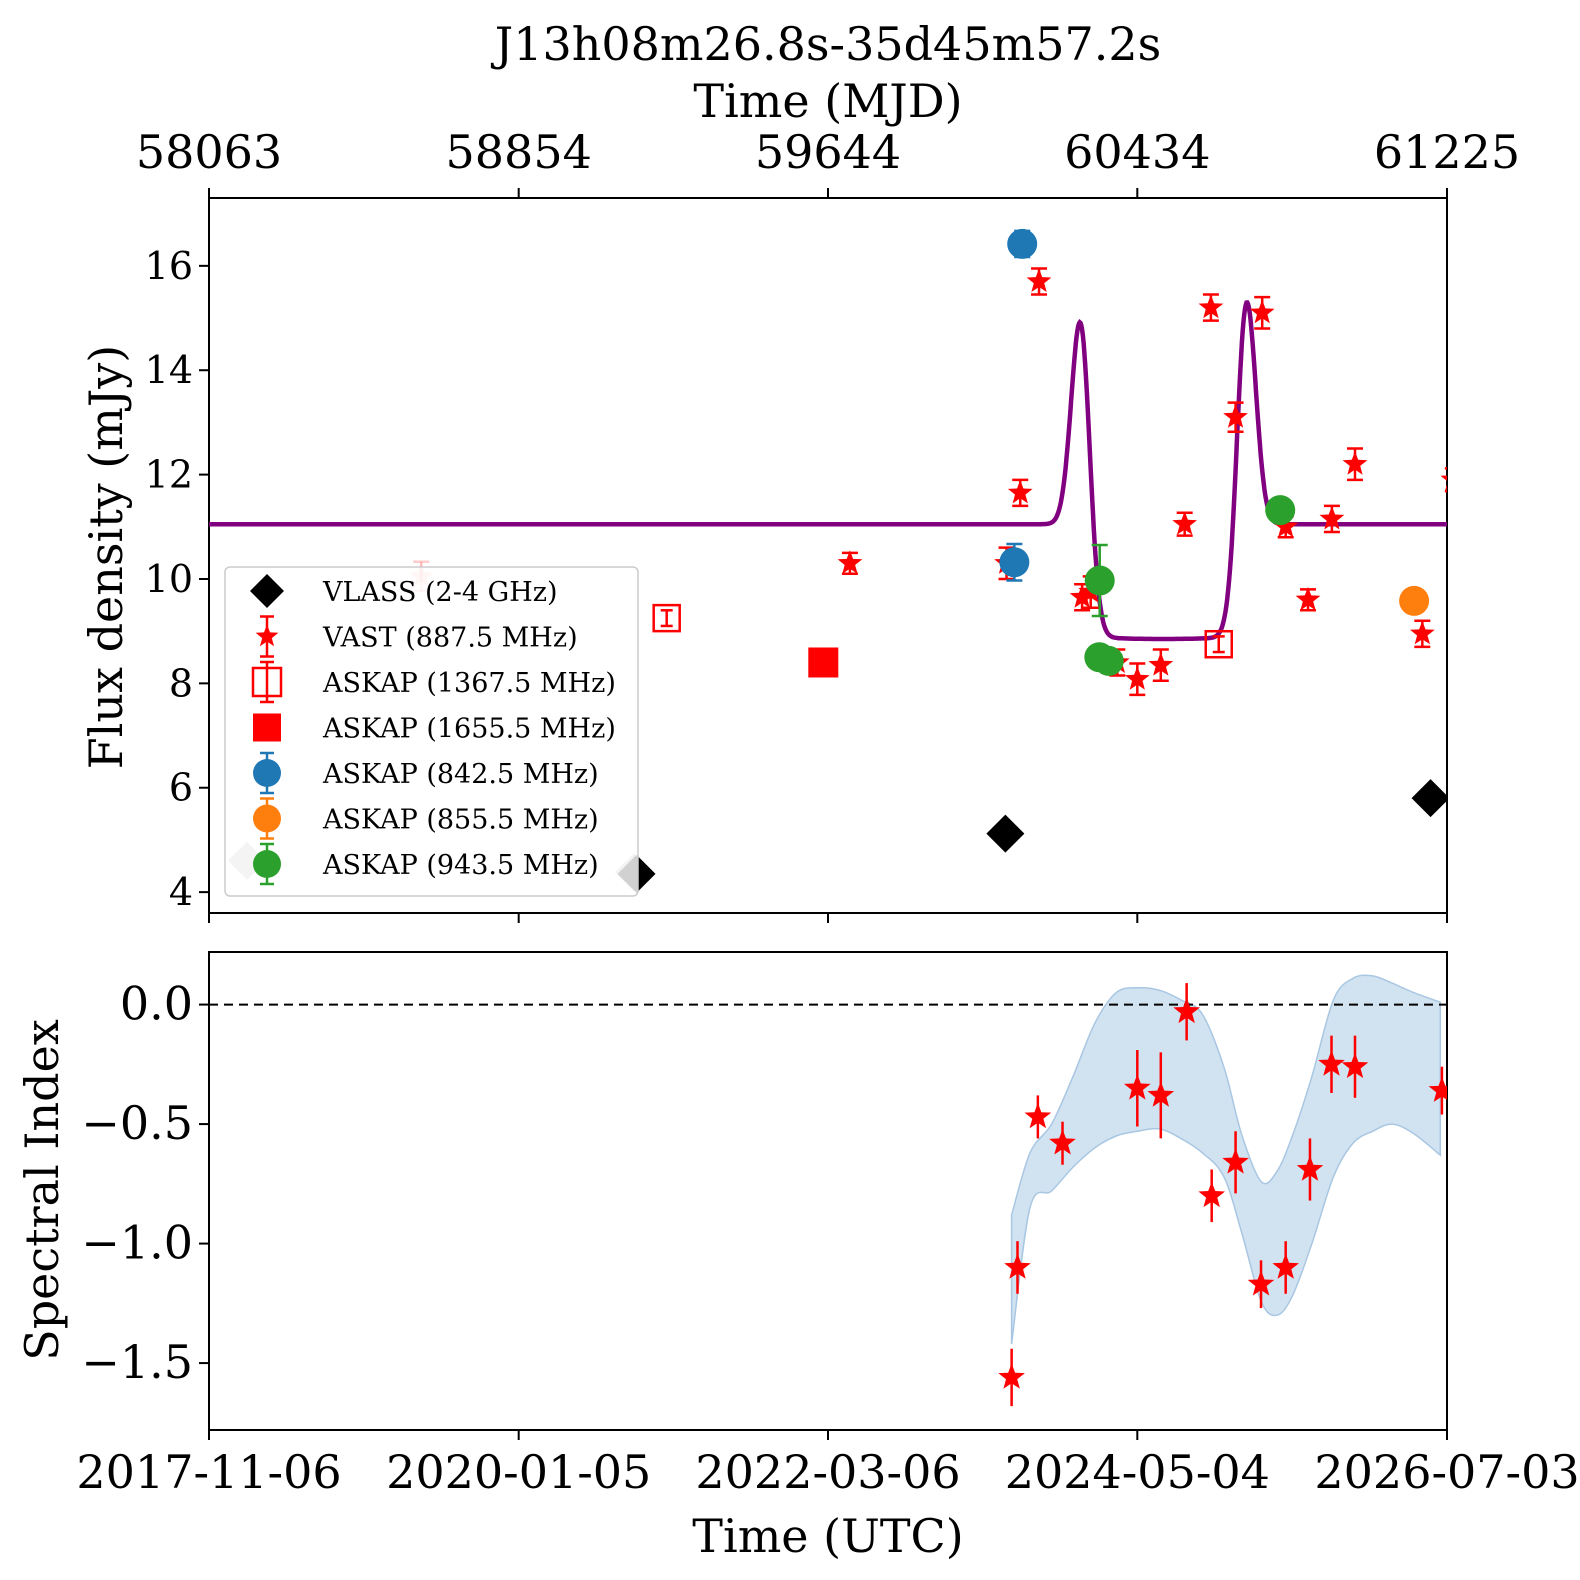 Image resolution: width=1580 pixels, height=1580 pixels. What do you see at coordinates (827, 1472) in the screenshot?
I see `date-tick-label: 2022-03-06` at bounding box center [827, 1472].